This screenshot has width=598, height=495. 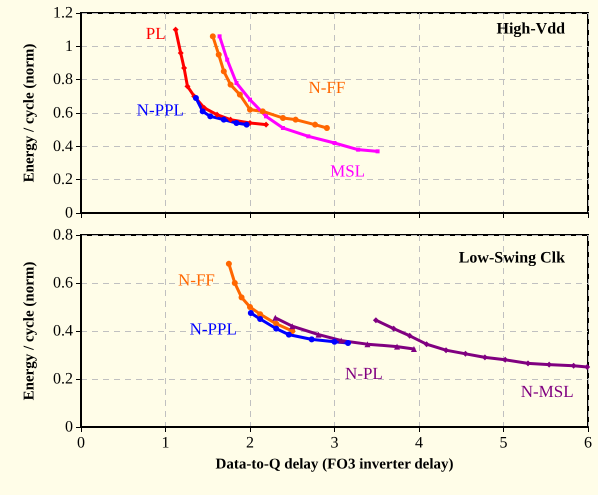 What do you see at coordinates (250, 443) in the screenshot?
I see `x-tick-label: 2` at bounding box center [250, 443].